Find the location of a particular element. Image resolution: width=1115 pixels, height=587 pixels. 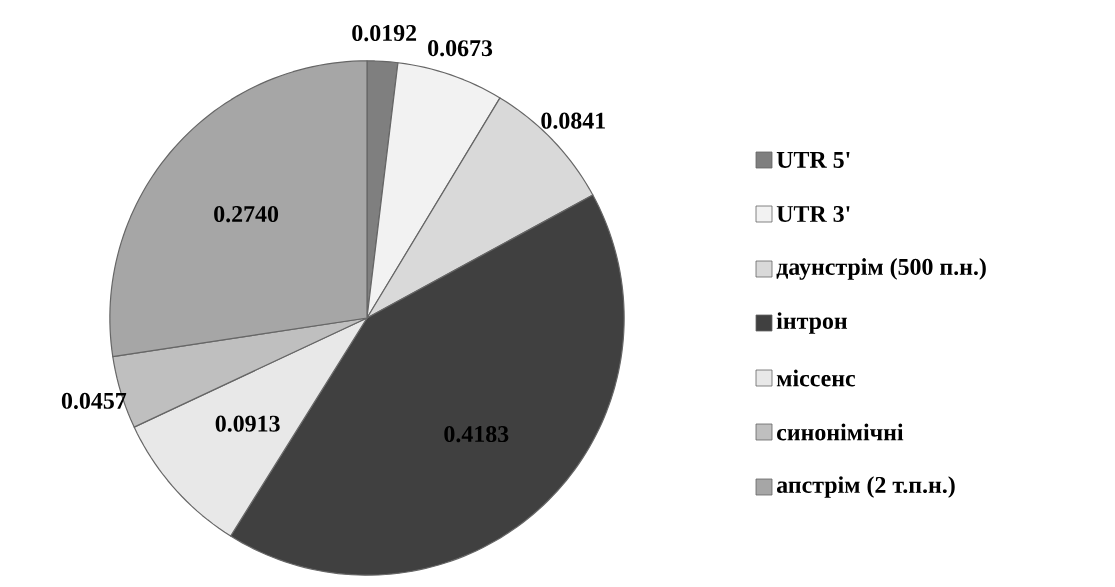

legend-label: UTR 5' is located at coordinates (813, 160).